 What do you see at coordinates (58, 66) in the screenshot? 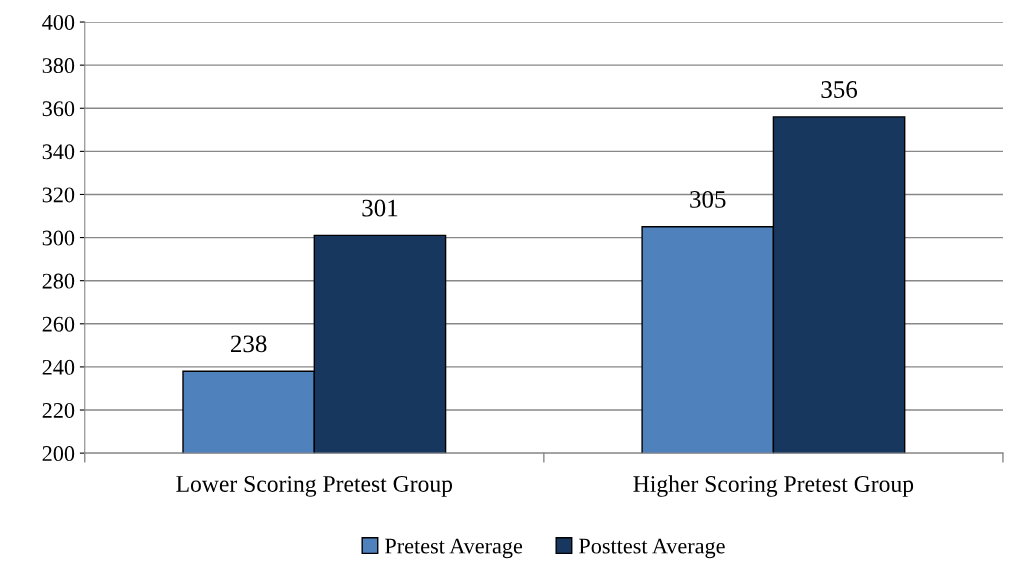
I see `y-tick-label: 380` at bounding box center [58, 66].